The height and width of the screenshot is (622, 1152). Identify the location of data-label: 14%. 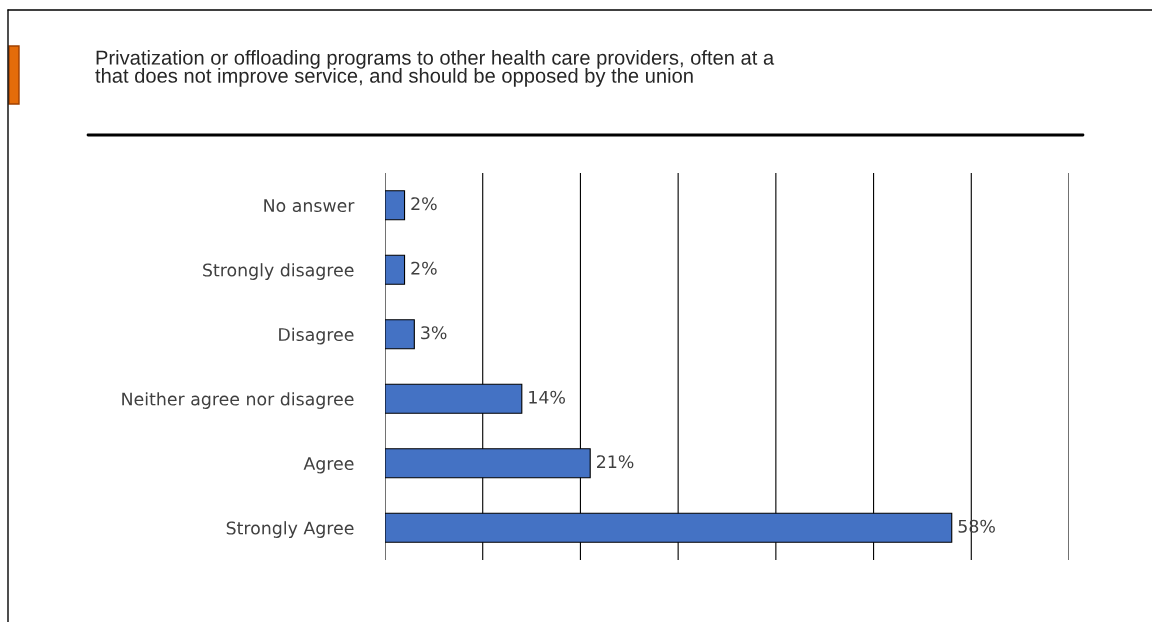
(547, 397).